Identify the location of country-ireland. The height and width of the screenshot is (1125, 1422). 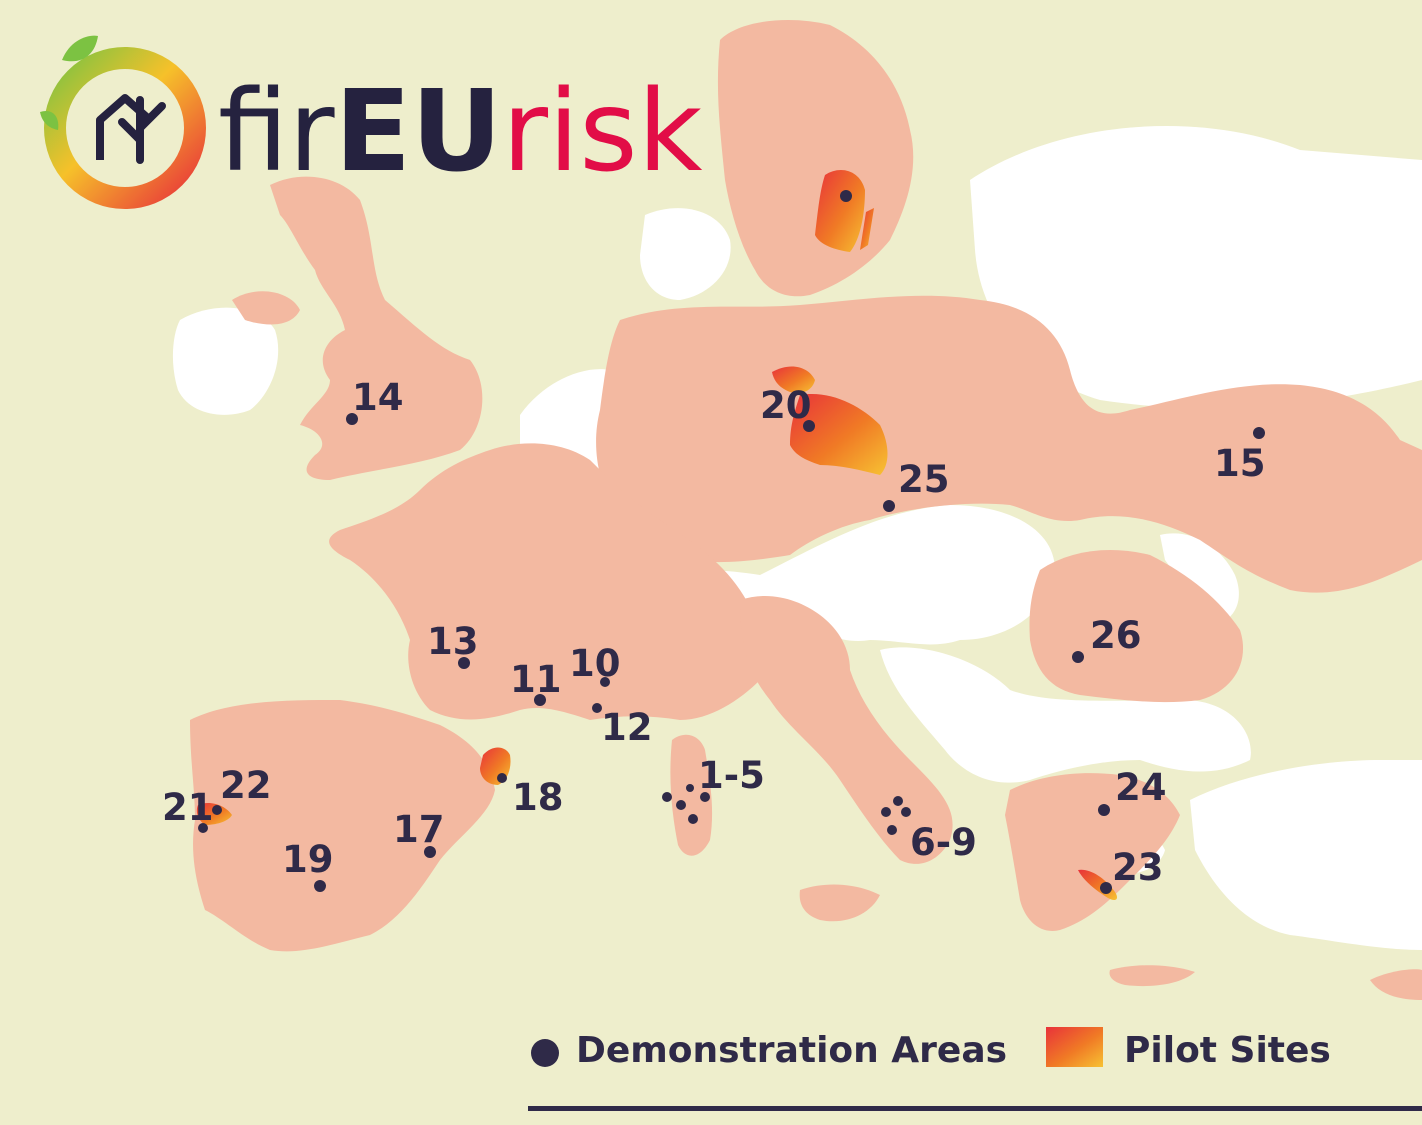
(266, 308).